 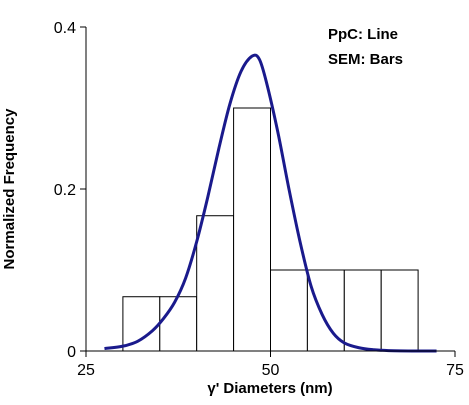 I want to click on x-tick-label: 25, so click(x=86, y=370).